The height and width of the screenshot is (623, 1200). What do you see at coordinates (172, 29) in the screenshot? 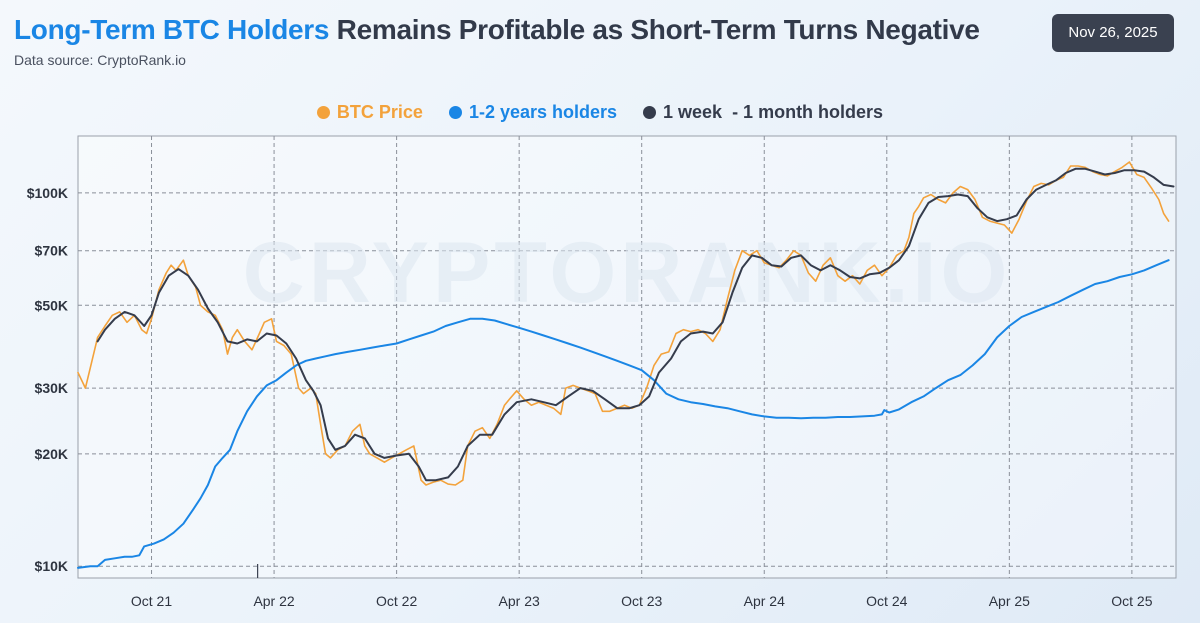
I see `title-accent: Long-Term BTC Holders` at bounding box center [172, 29].